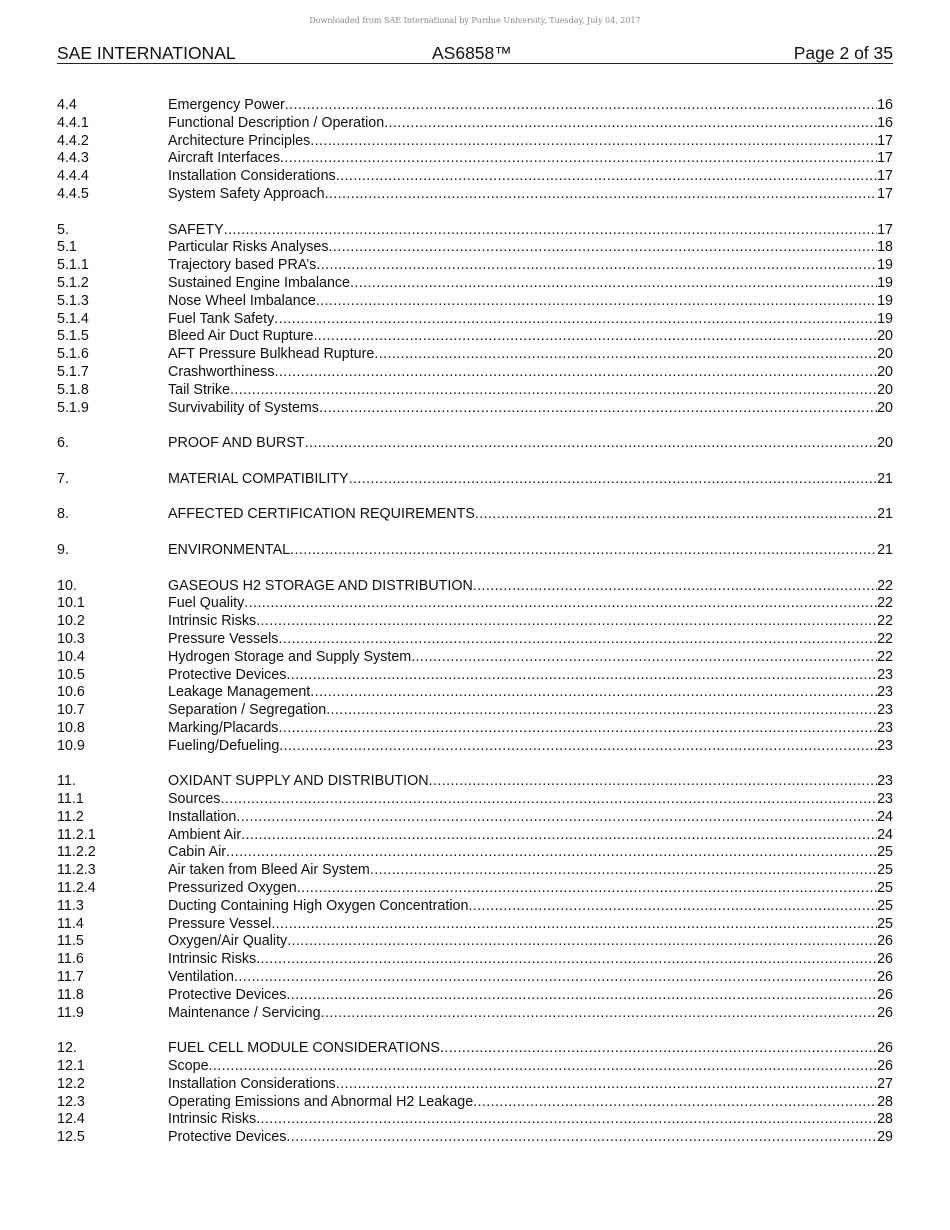  I want to click on toc-entry: 5.1.4 Fuel Tank Safety 19, so click(475, 320).